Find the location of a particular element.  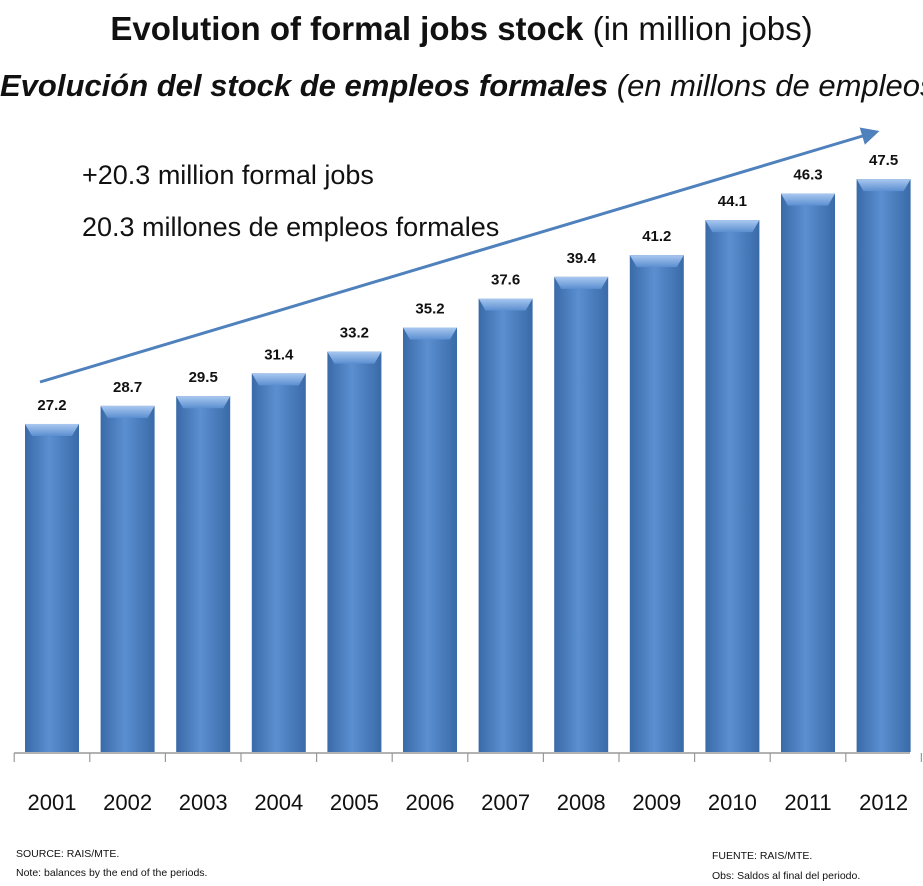

bar-2011 is located at coordinates (808, 472).